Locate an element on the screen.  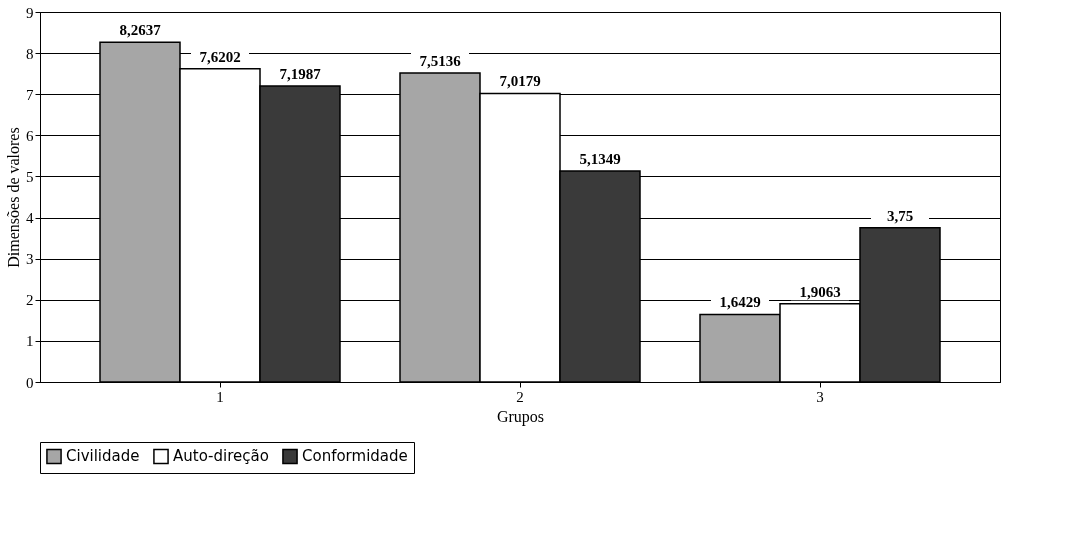
legend-label: Auto-direção is located at coordinates (221, 456).